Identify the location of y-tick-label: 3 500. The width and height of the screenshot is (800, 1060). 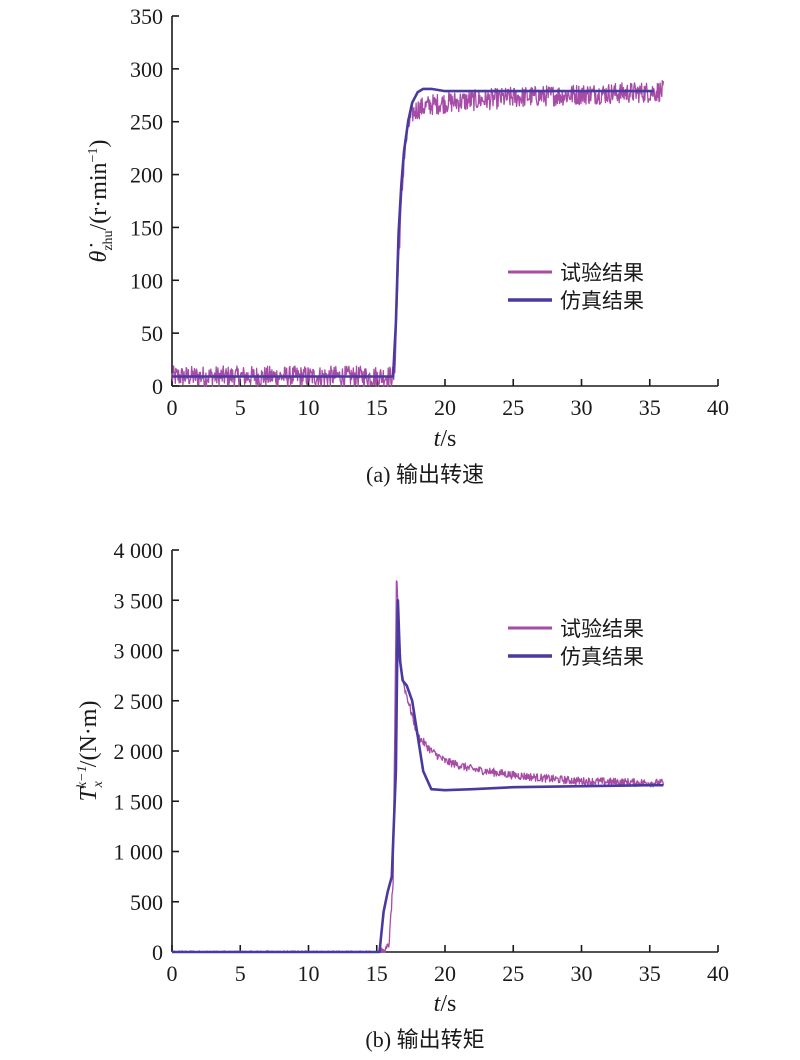
(139, 600).